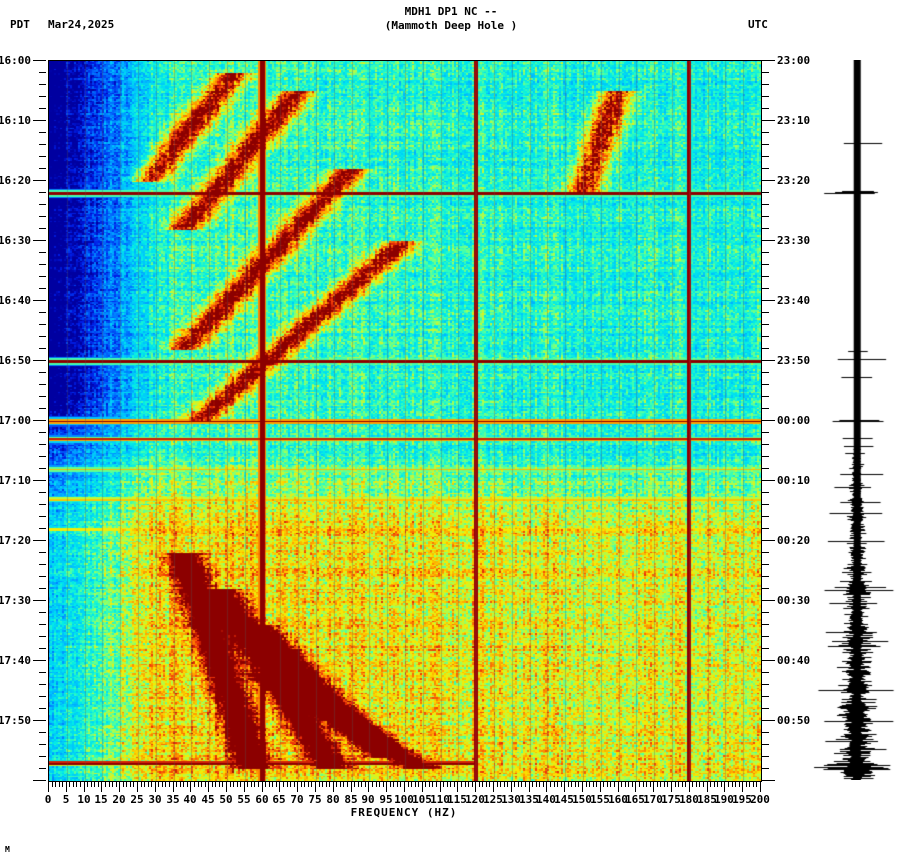 The width and height of the screenshot is (902, 864). What do you see at coordinates (511, 799) in the screenshot?
I see `freq-axis-label: 130` at bounding box center [511, 799].